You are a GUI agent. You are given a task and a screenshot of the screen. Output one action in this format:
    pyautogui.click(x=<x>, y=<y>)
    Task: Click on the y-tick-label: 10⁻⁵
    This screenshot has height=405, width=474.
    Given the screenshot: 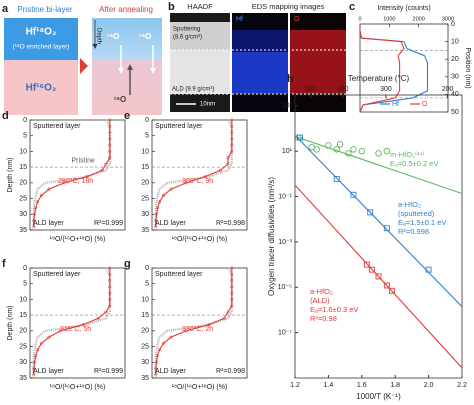 What is the action you would take?
    pyautogui.click(x=285, y=287)
    